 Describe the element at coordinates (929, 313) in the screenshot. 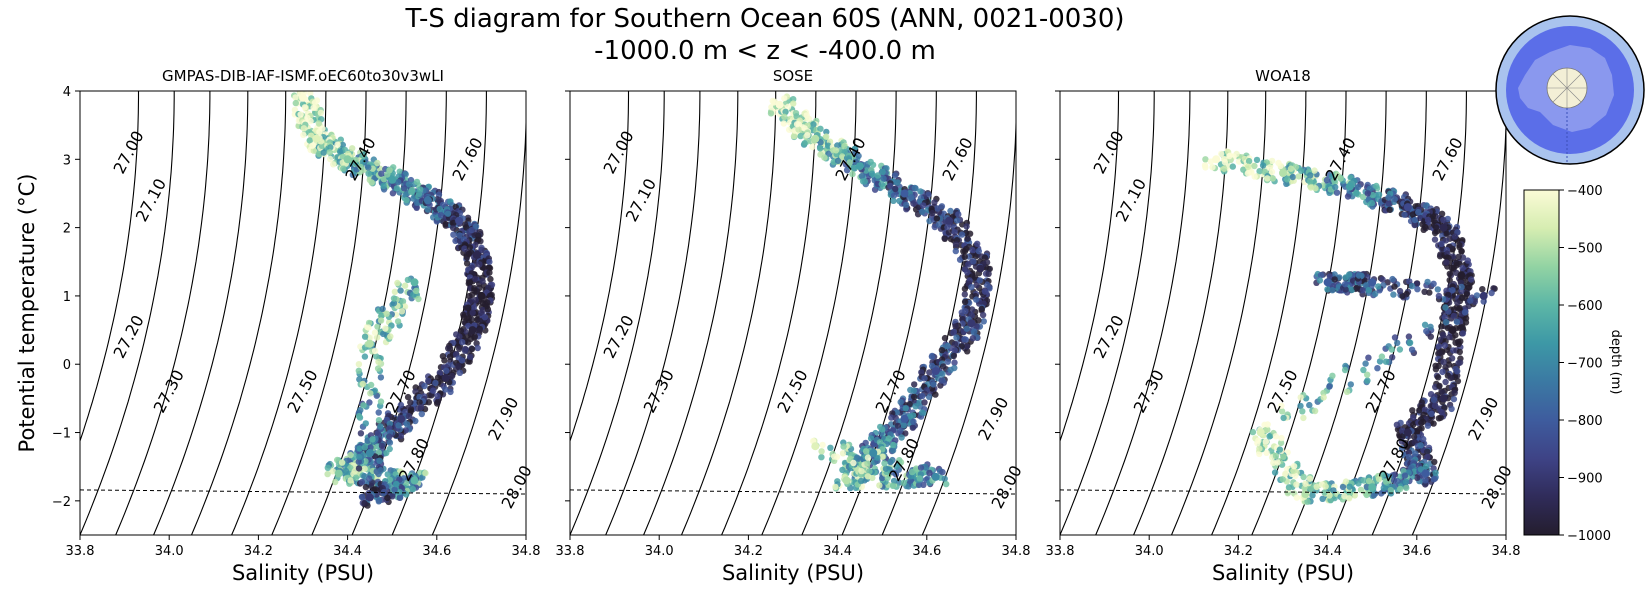

I see `contour-line-27.90` at that location.